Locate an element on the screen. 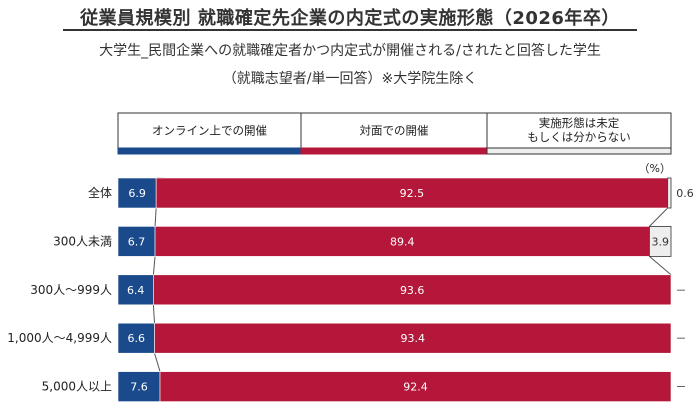 The width and height of the screenshot is (700, 418). category-label: 全体 is located at coordinates (100, 192).